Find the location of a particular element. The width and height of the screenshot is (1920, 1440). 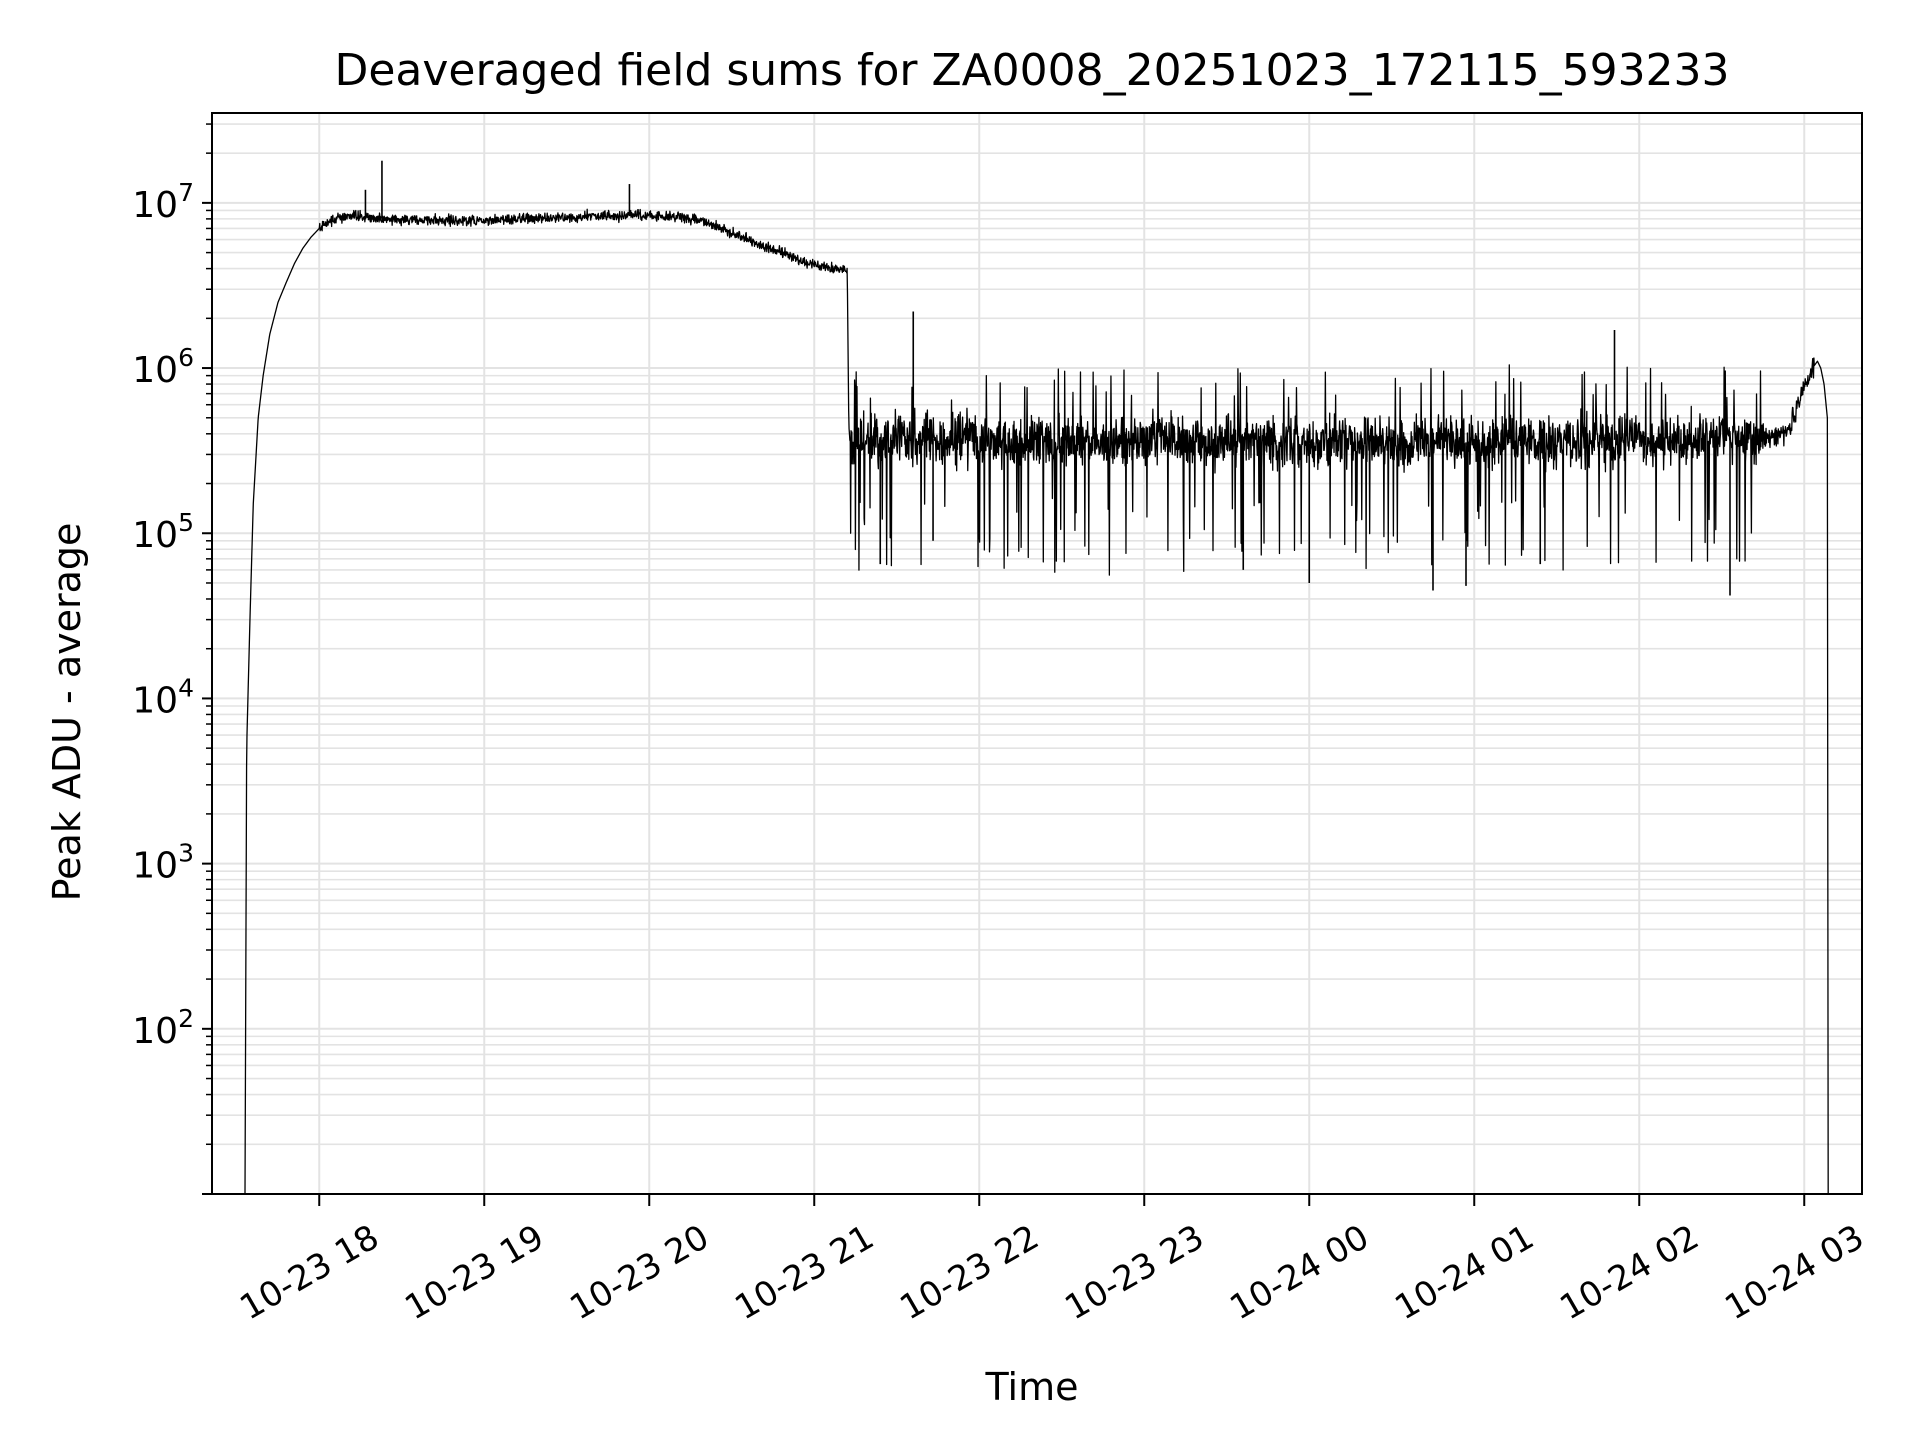

y-tick-label: 10³ is located at coordinates (163, 863).